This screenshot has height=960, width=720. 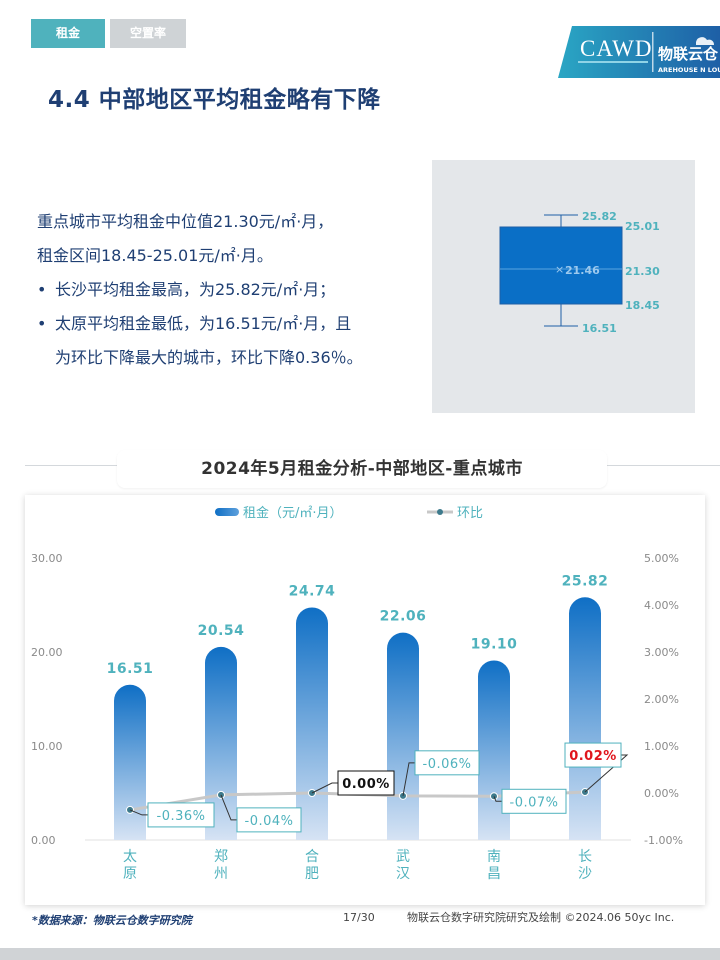 I want to click on page-title: 4.4 中部地区平均租金略有下降, so click(x=214, y=100).